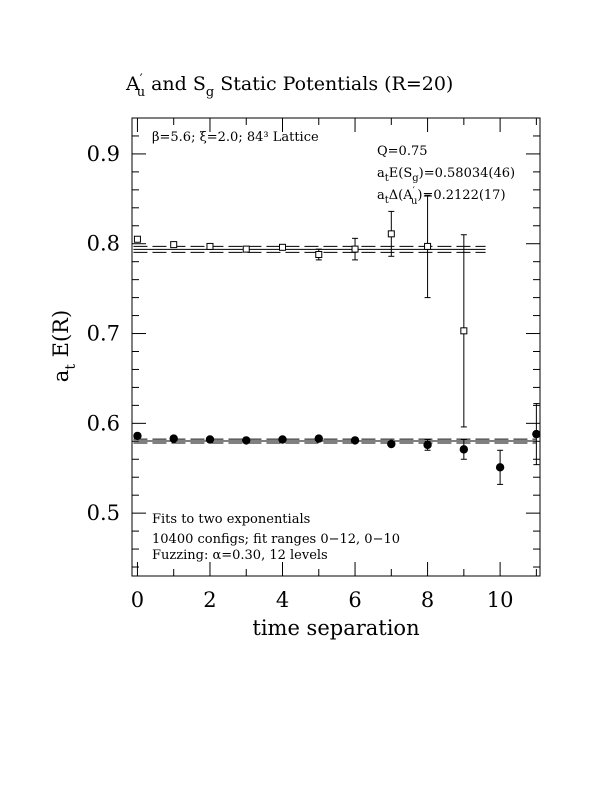  I want to click on sg-mid: E(S, so click(400, 173).